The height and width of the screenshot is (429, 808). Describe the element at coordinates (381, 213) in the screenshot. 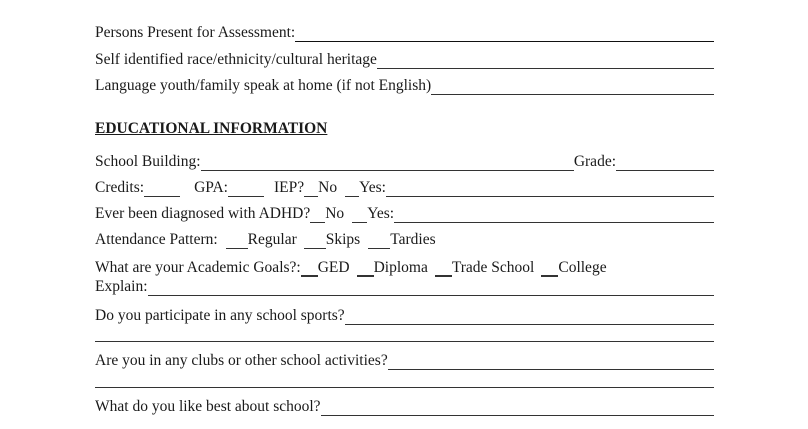

I see `adhd-yes-label: Yes:` at that location.